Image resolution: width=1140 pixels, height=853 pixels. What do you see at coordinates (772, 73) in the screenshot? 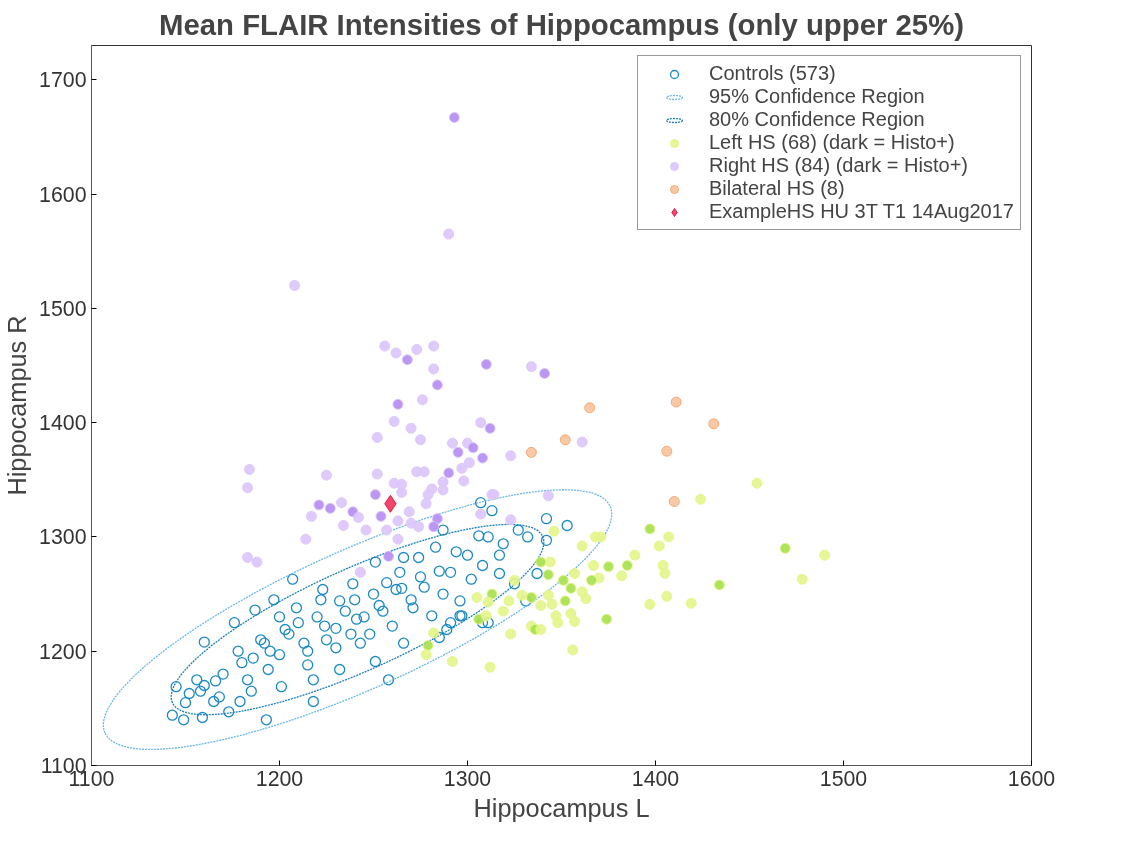
I see `legend-label: Controls (573)` at bounding box center [772, 73].